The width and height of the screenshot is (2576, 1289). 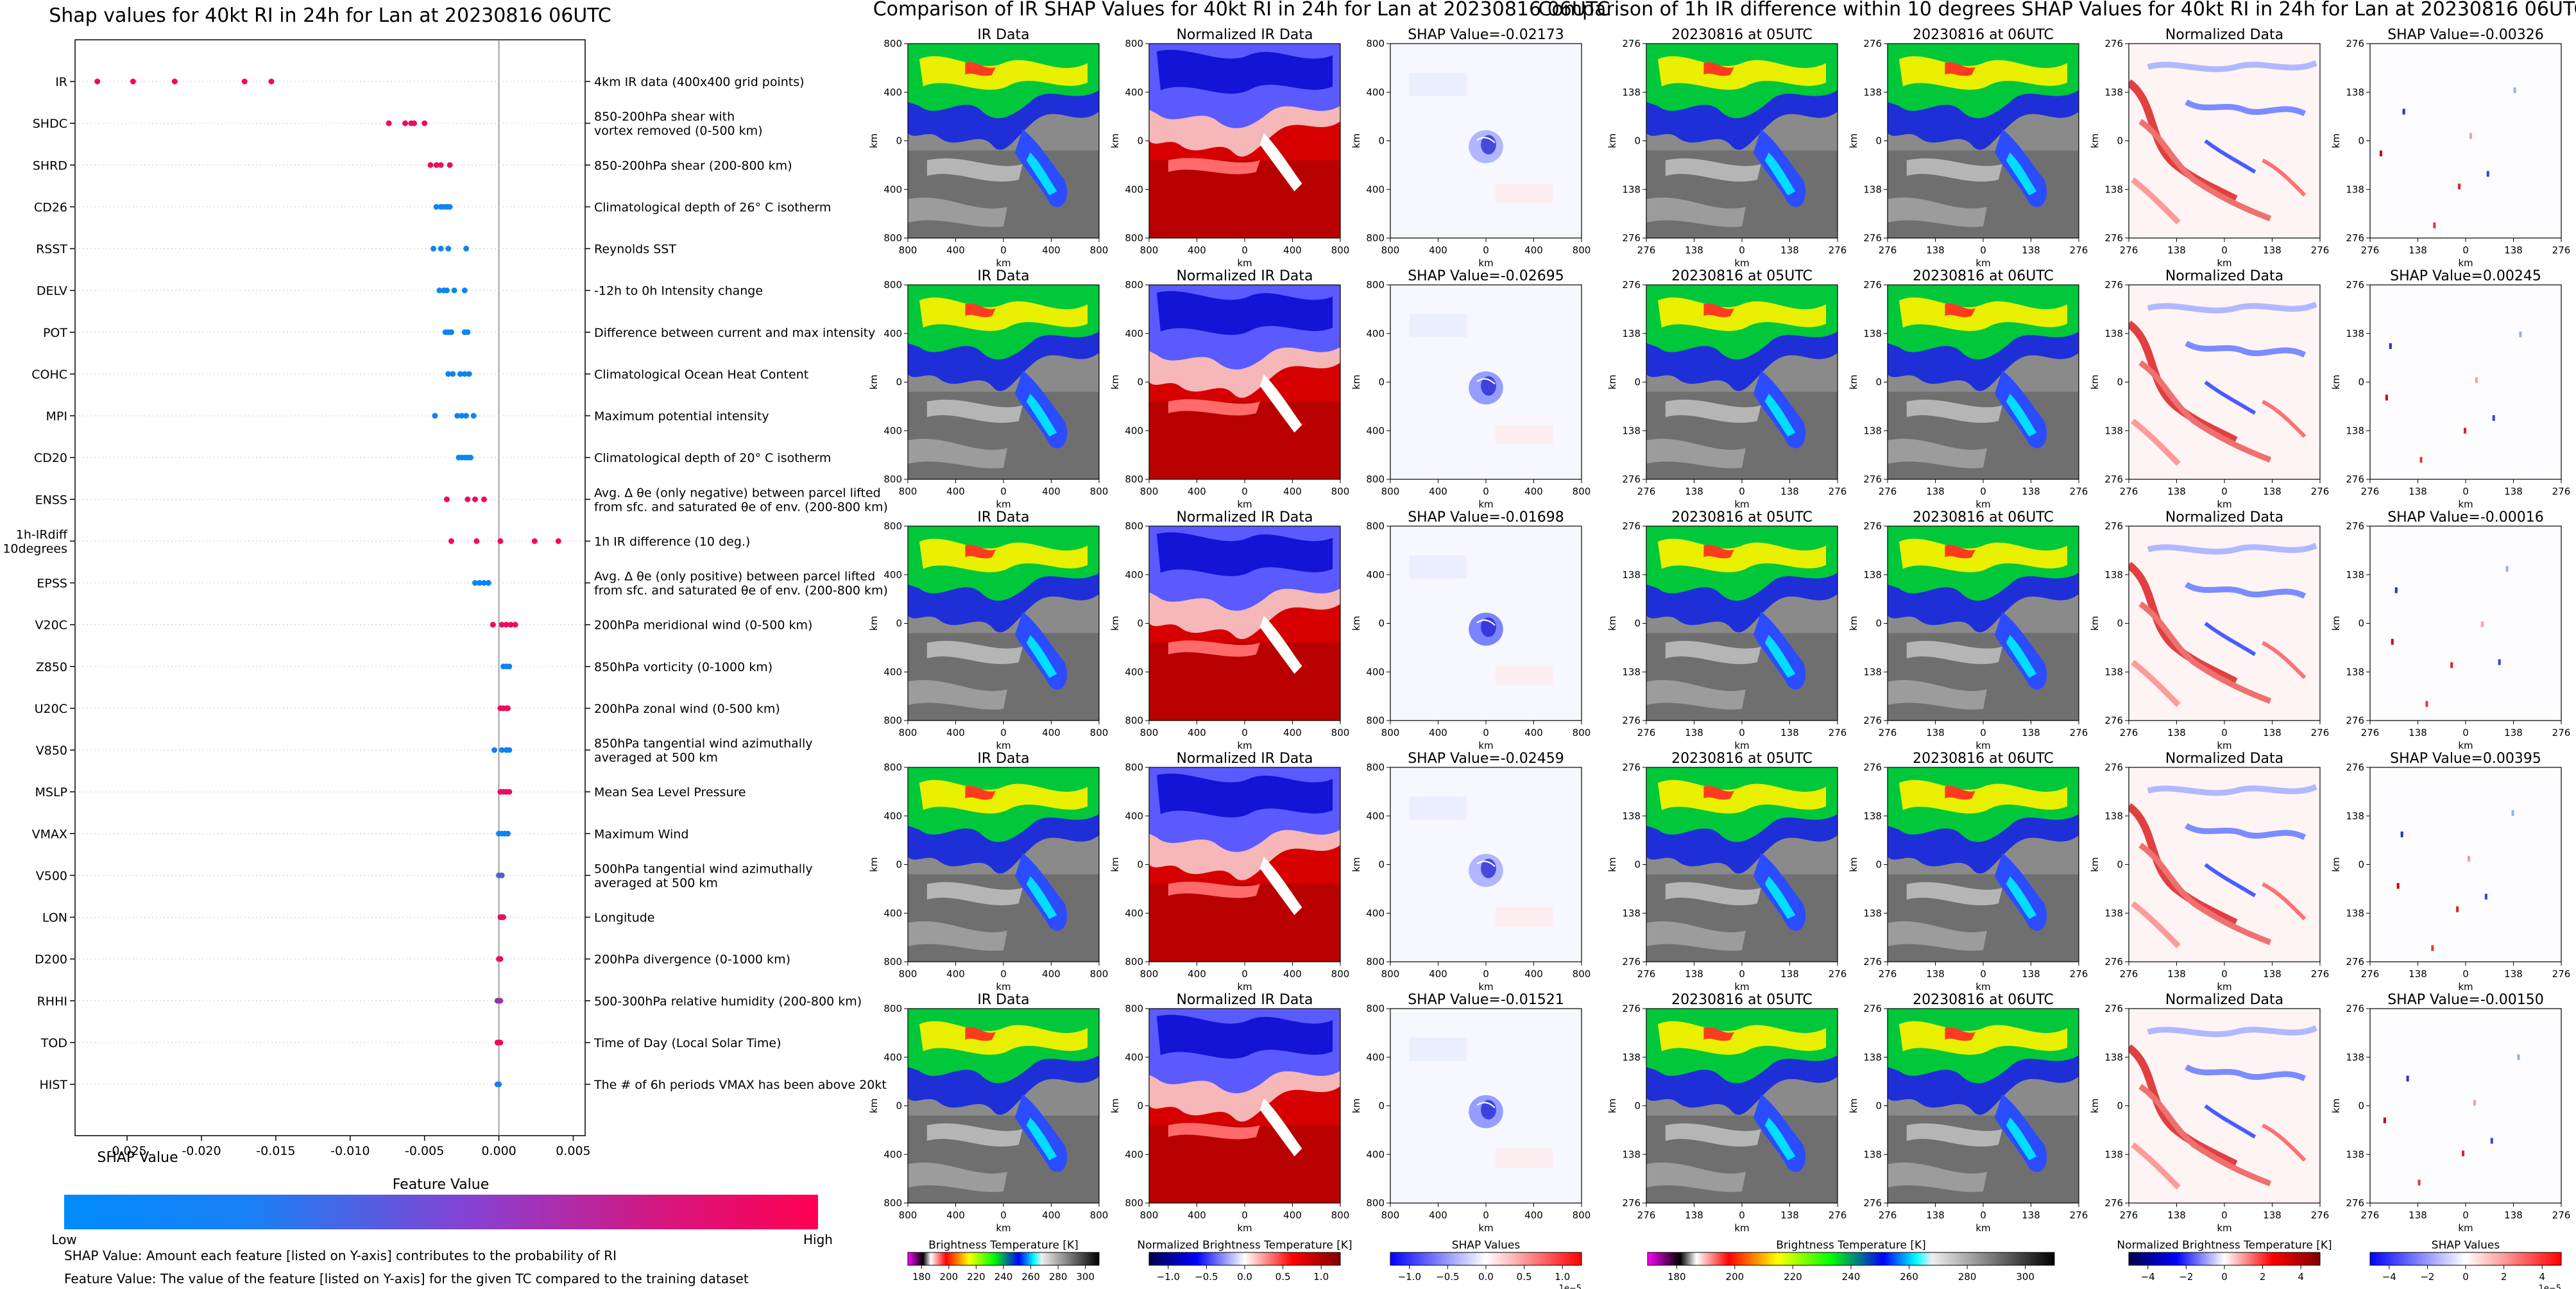 I want to click on feature-label-line: SHRD, so click(x=50, y=165).